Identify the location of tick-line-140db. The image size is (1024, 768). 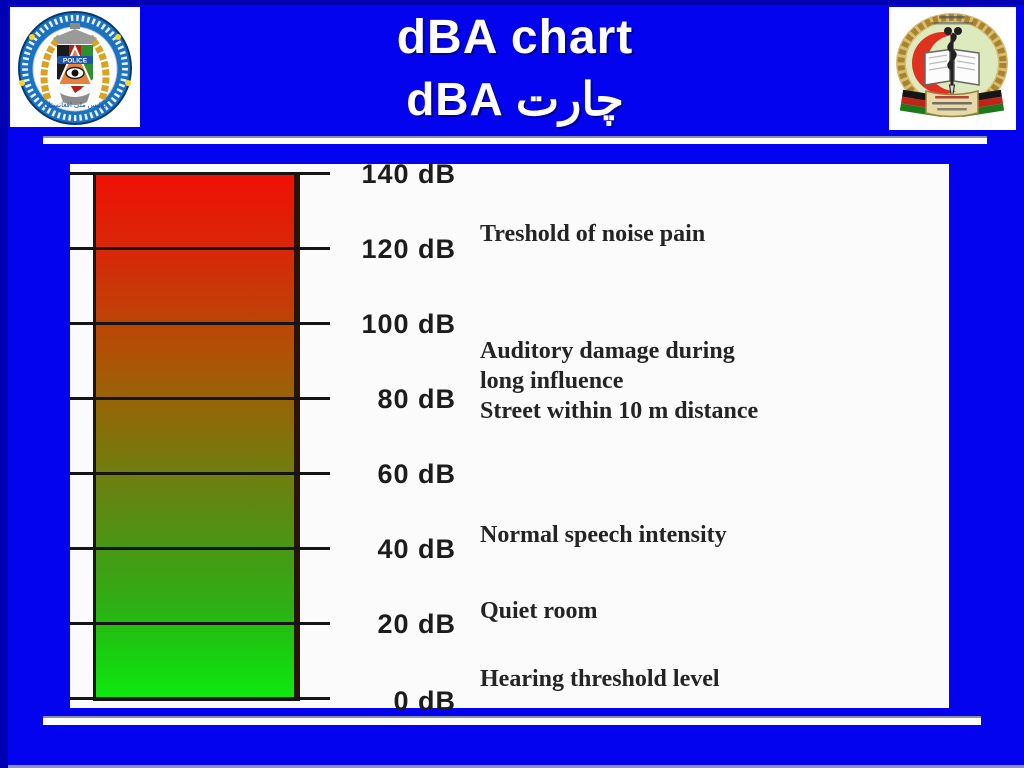
(200, 173).